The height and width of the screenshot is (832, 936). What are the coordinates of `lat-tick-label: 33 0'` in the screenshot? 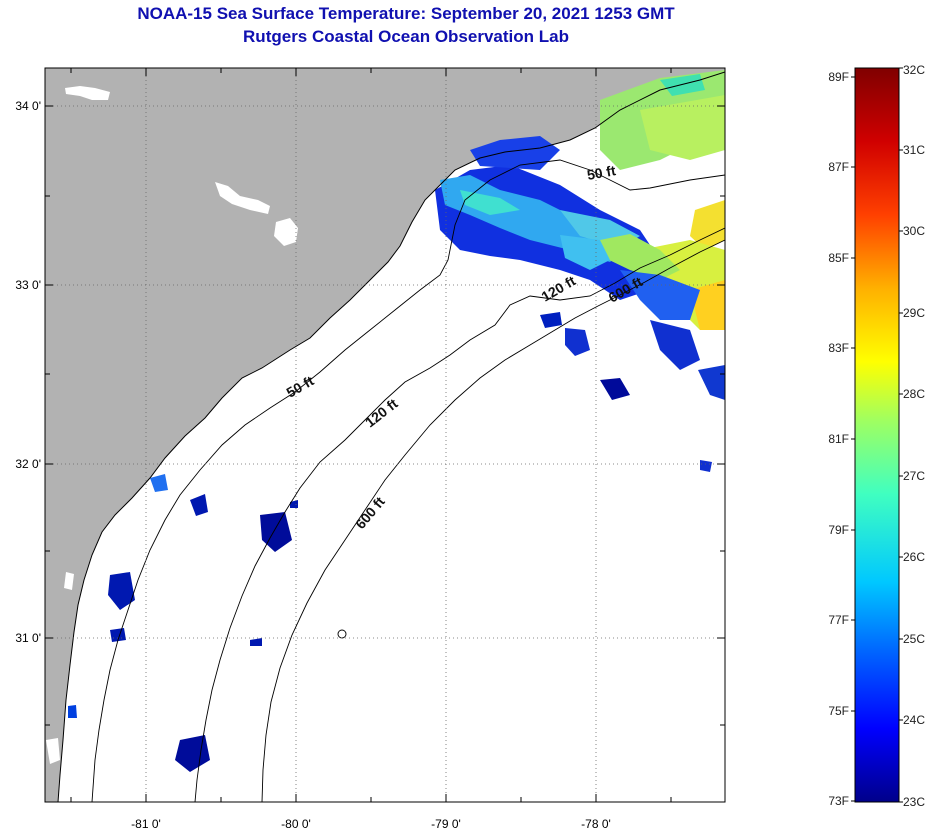 It's located at (28, 285).